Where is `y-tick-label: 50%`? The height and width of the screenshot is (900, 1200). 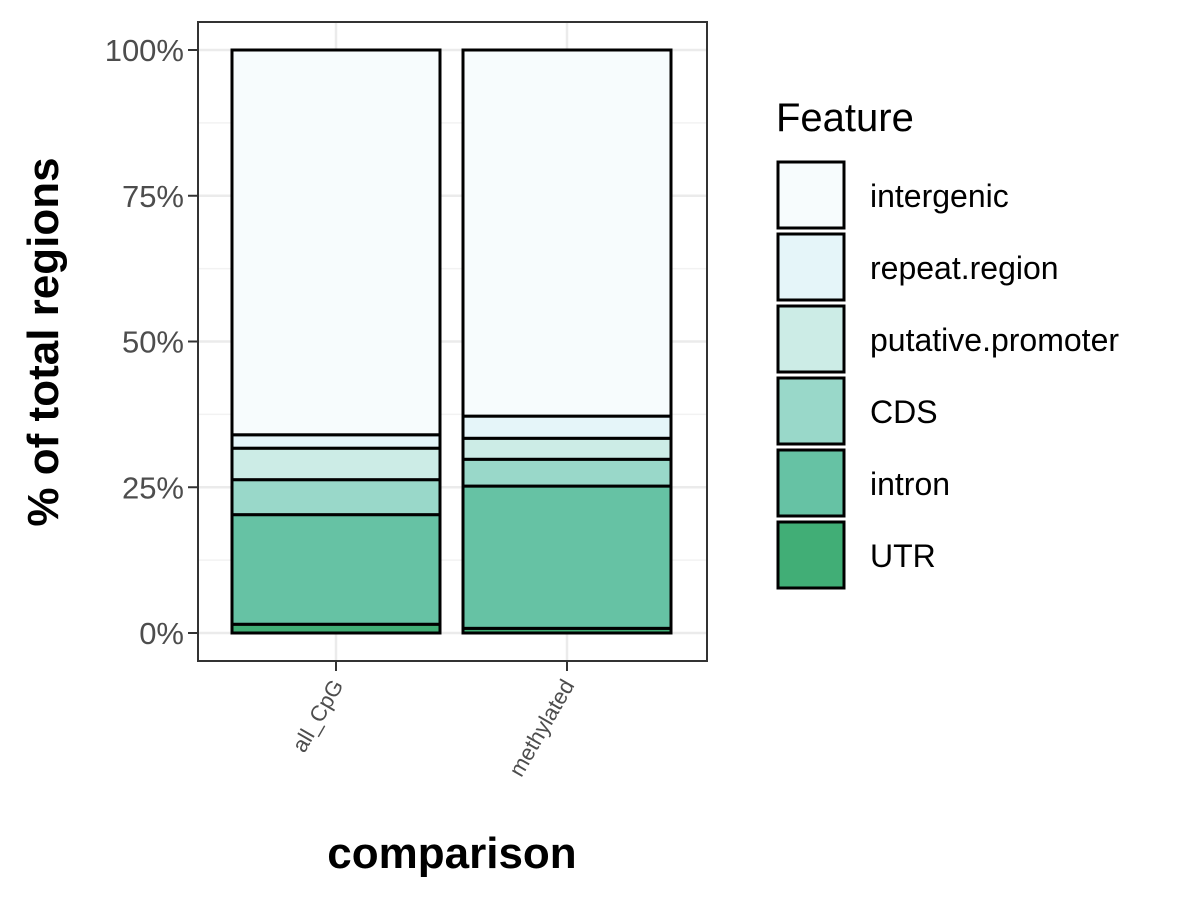
y-tick-label: 50% is located at coordinates (153, 342).